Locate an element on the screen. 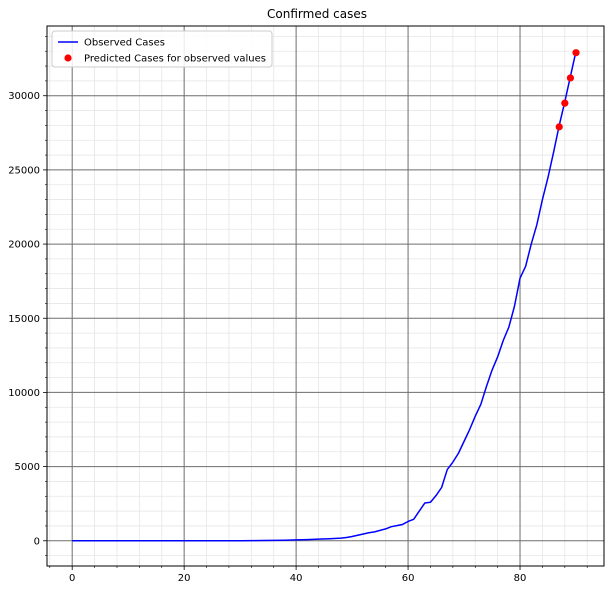 The width and height of the screenshot is (610, 590). y-tick-label: 20000 is located at coordinates (24, 245).